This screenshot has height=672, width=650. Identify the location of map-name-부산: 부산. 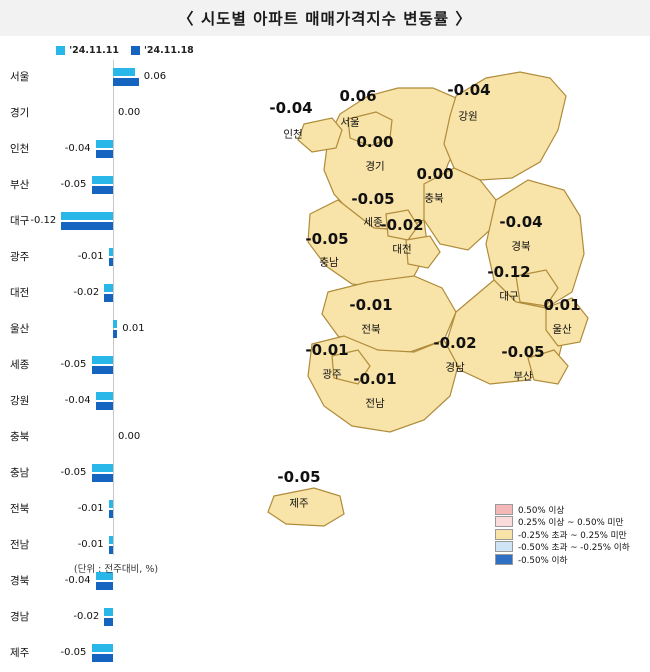
(523, 376).